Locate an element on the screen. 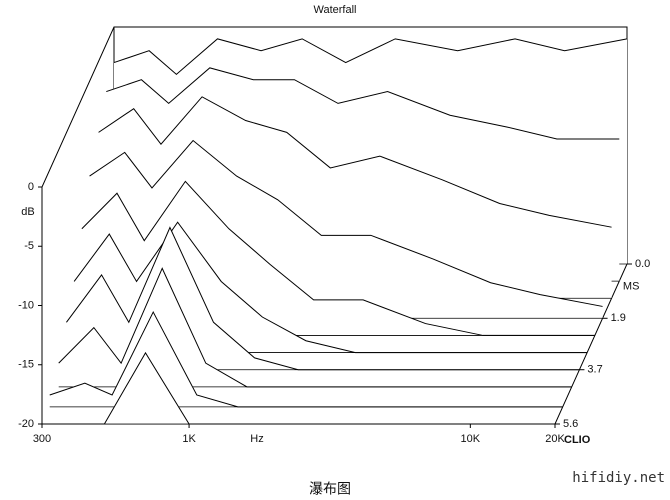  y-tick-label: 0 is located at coordinates (31, 187).